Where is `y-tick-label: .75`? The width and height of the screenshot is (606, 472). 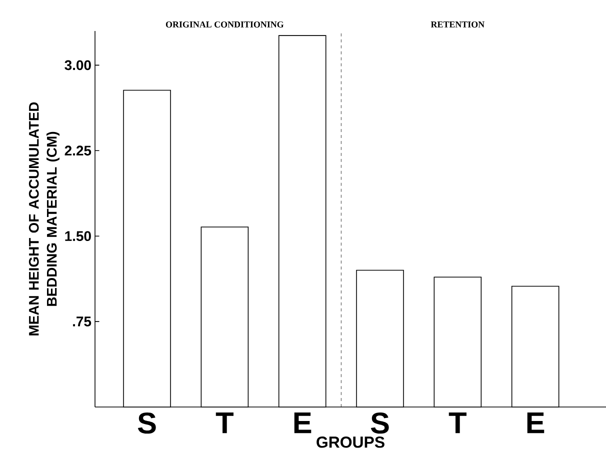 y-tick-label: .75 is located at coordinates (82, 321).